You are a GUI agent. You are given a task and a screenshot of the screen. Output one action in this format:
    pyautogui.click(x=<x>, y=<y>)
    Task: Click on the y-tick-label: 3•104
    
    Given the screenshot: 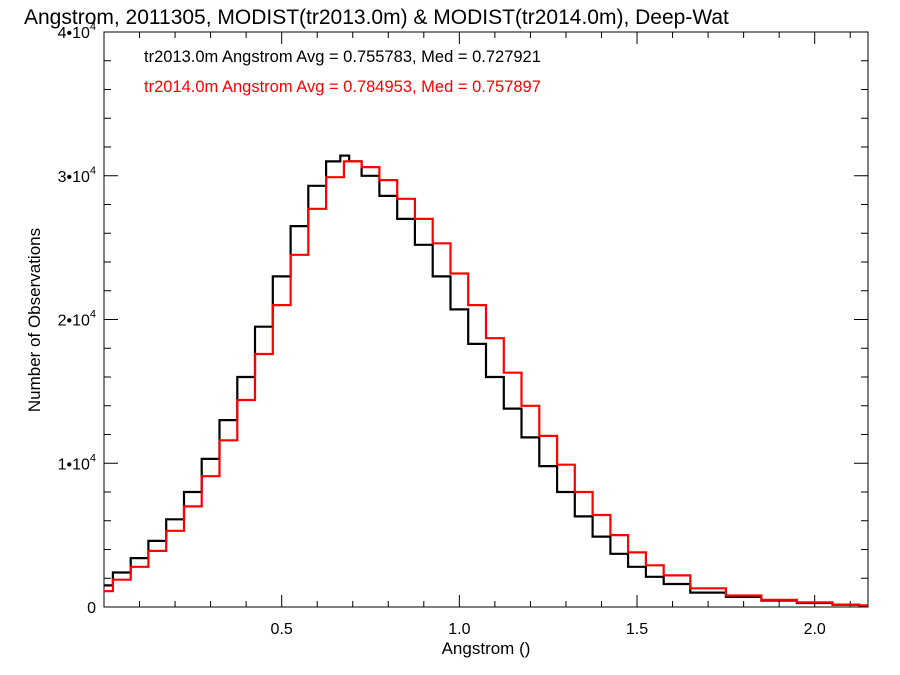 What is the action you would take?
    pyautogui.click(x=77, y=175)
    